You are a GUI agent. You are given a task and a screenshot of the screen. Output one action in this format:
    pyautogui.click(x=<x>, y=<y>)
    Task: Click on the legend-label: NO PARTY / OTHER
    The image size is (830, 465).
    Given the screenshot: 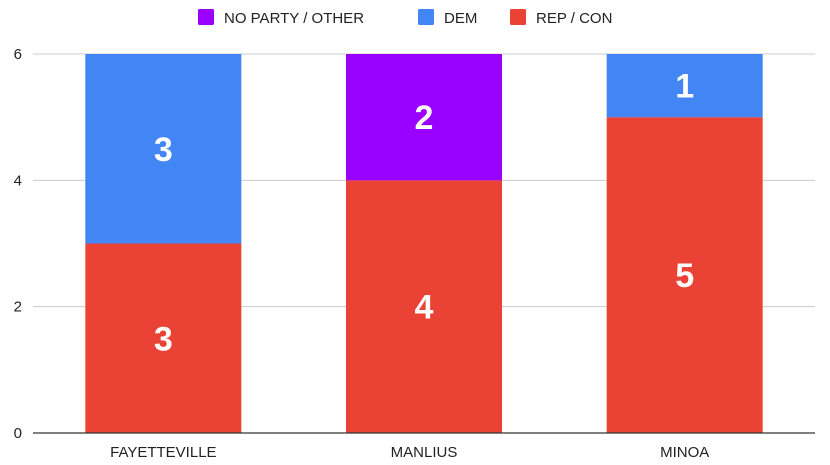 What is the action you would take?
    pyautogui.click(x=294, y=18)
    